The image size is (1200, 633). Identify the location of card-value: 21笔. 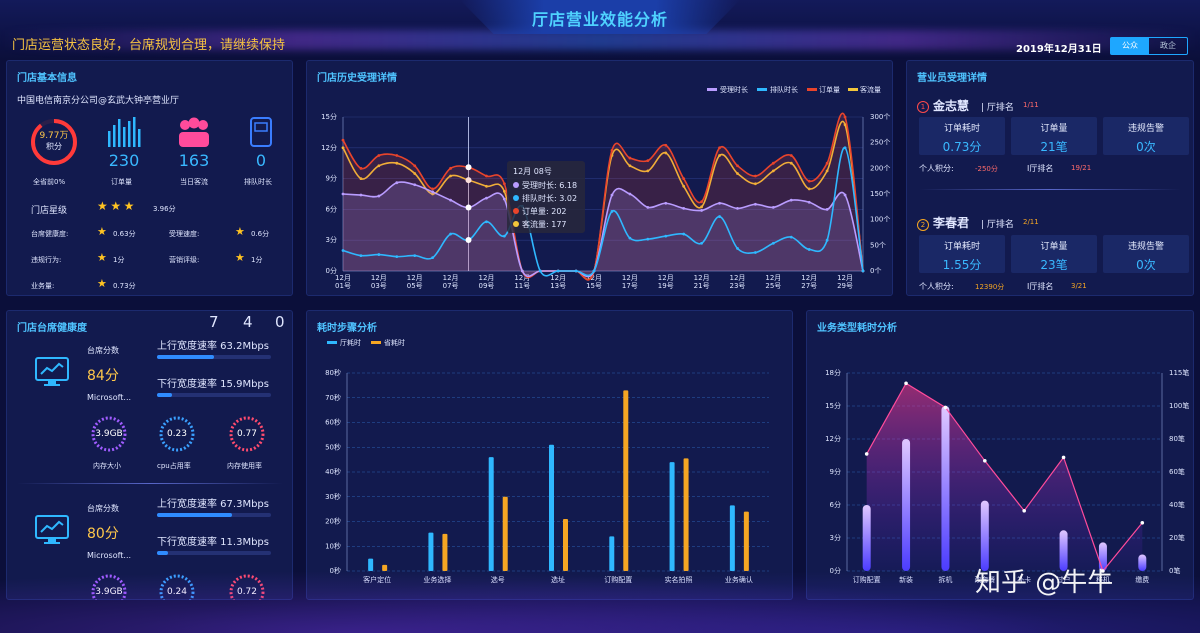
(1054, 147).